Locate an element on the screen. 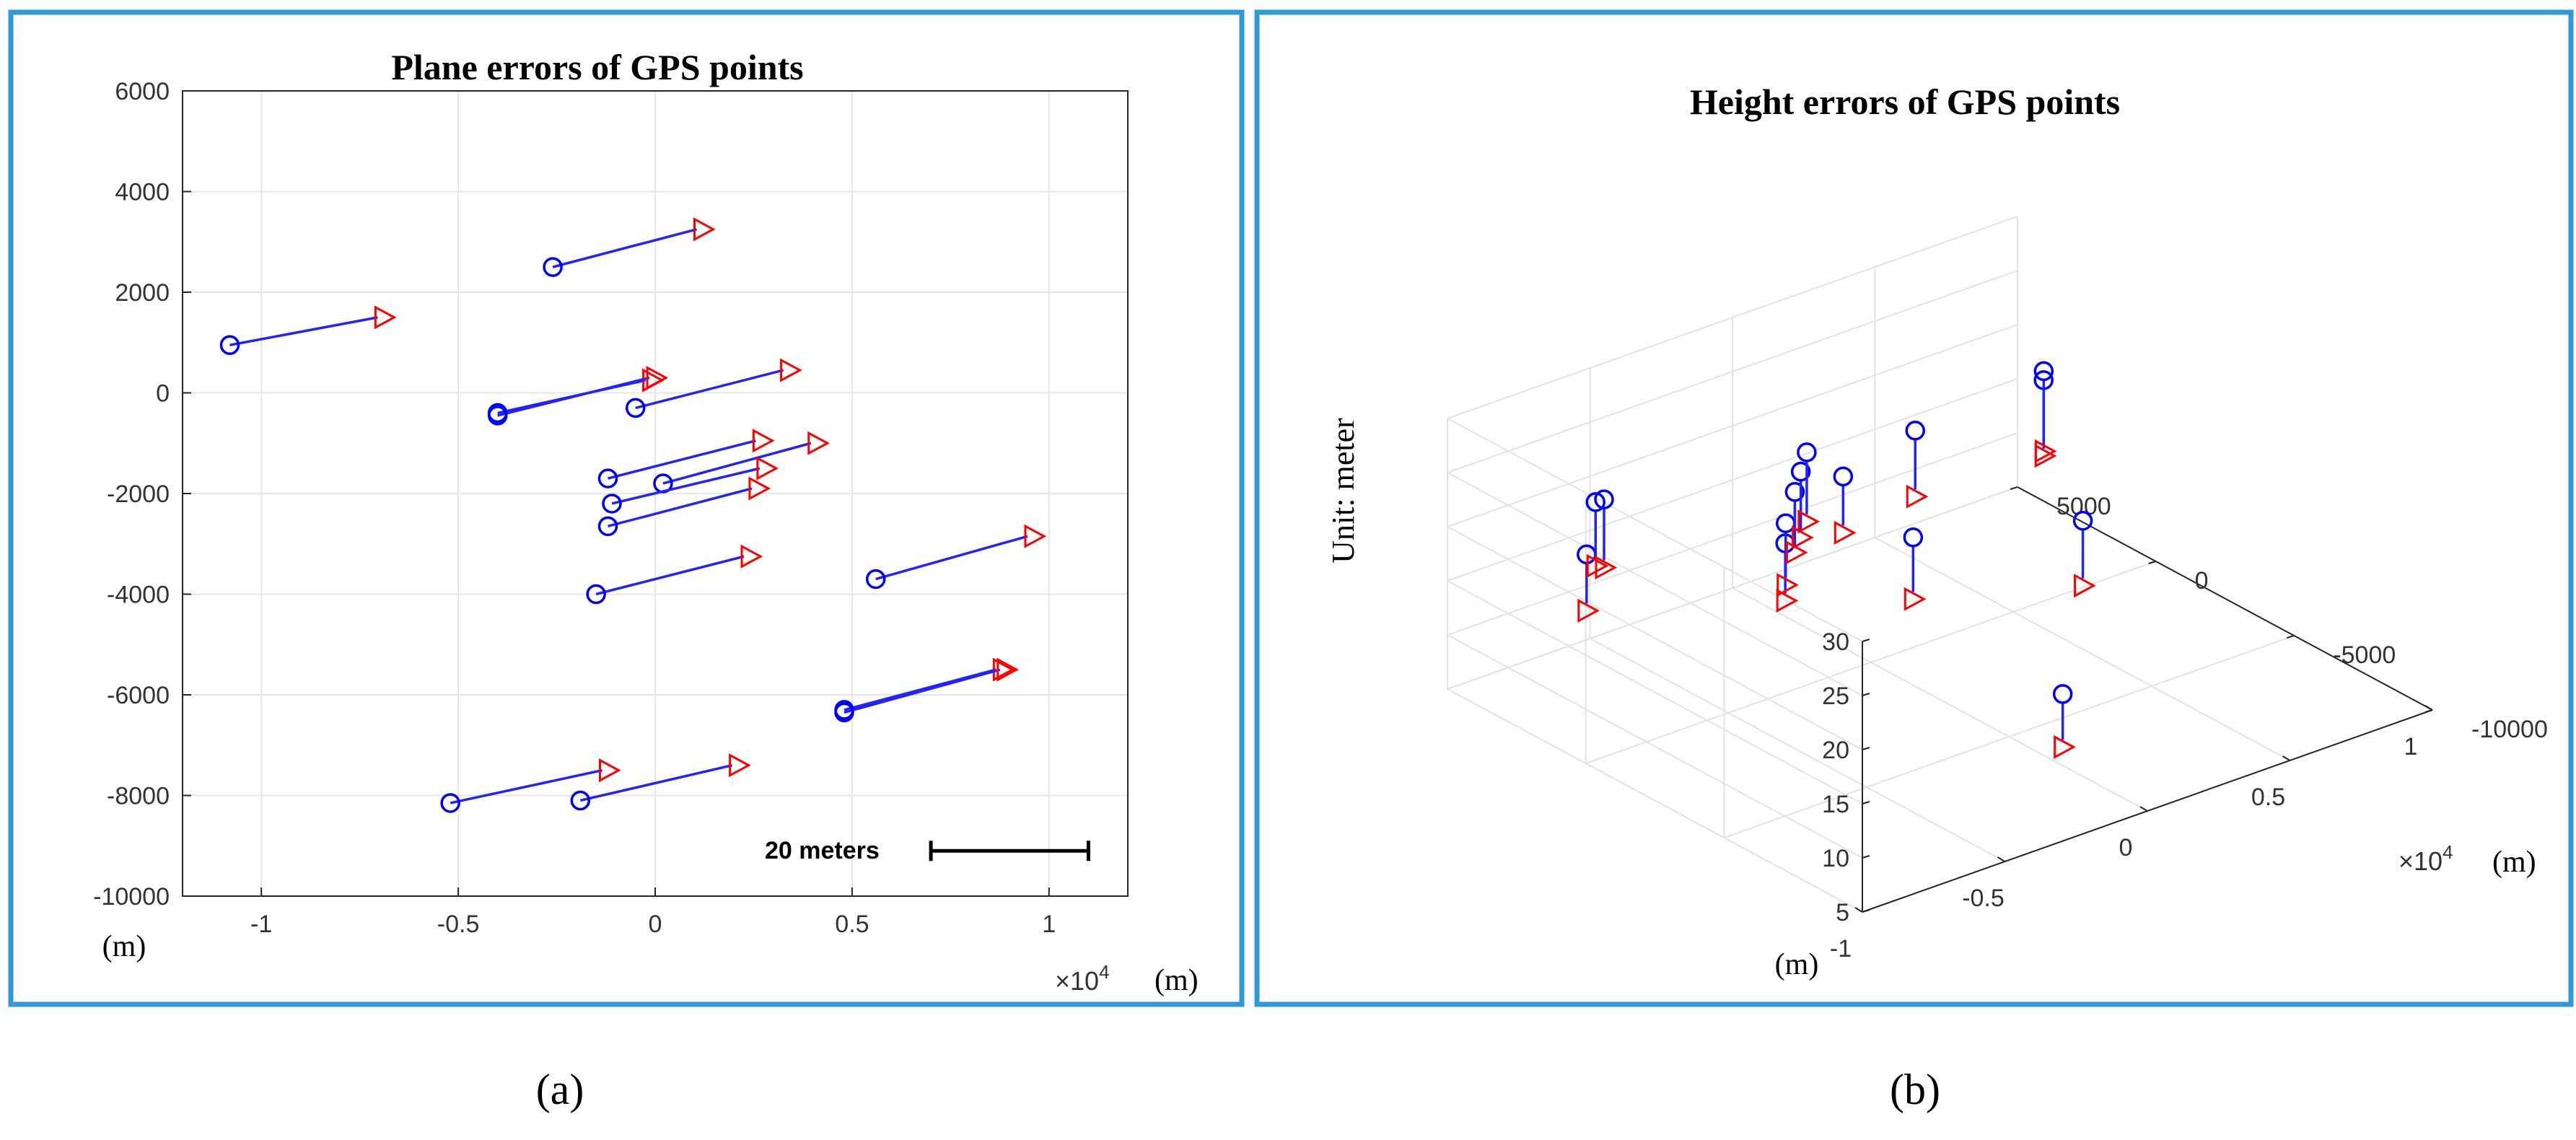  height-error-stems is located at coordinates (1836, 560).